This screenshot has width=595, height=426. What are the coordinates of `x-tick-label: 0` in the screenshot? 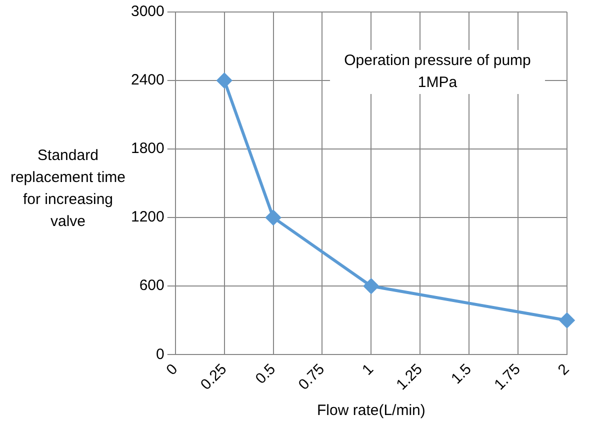 It's located at (172, 369).